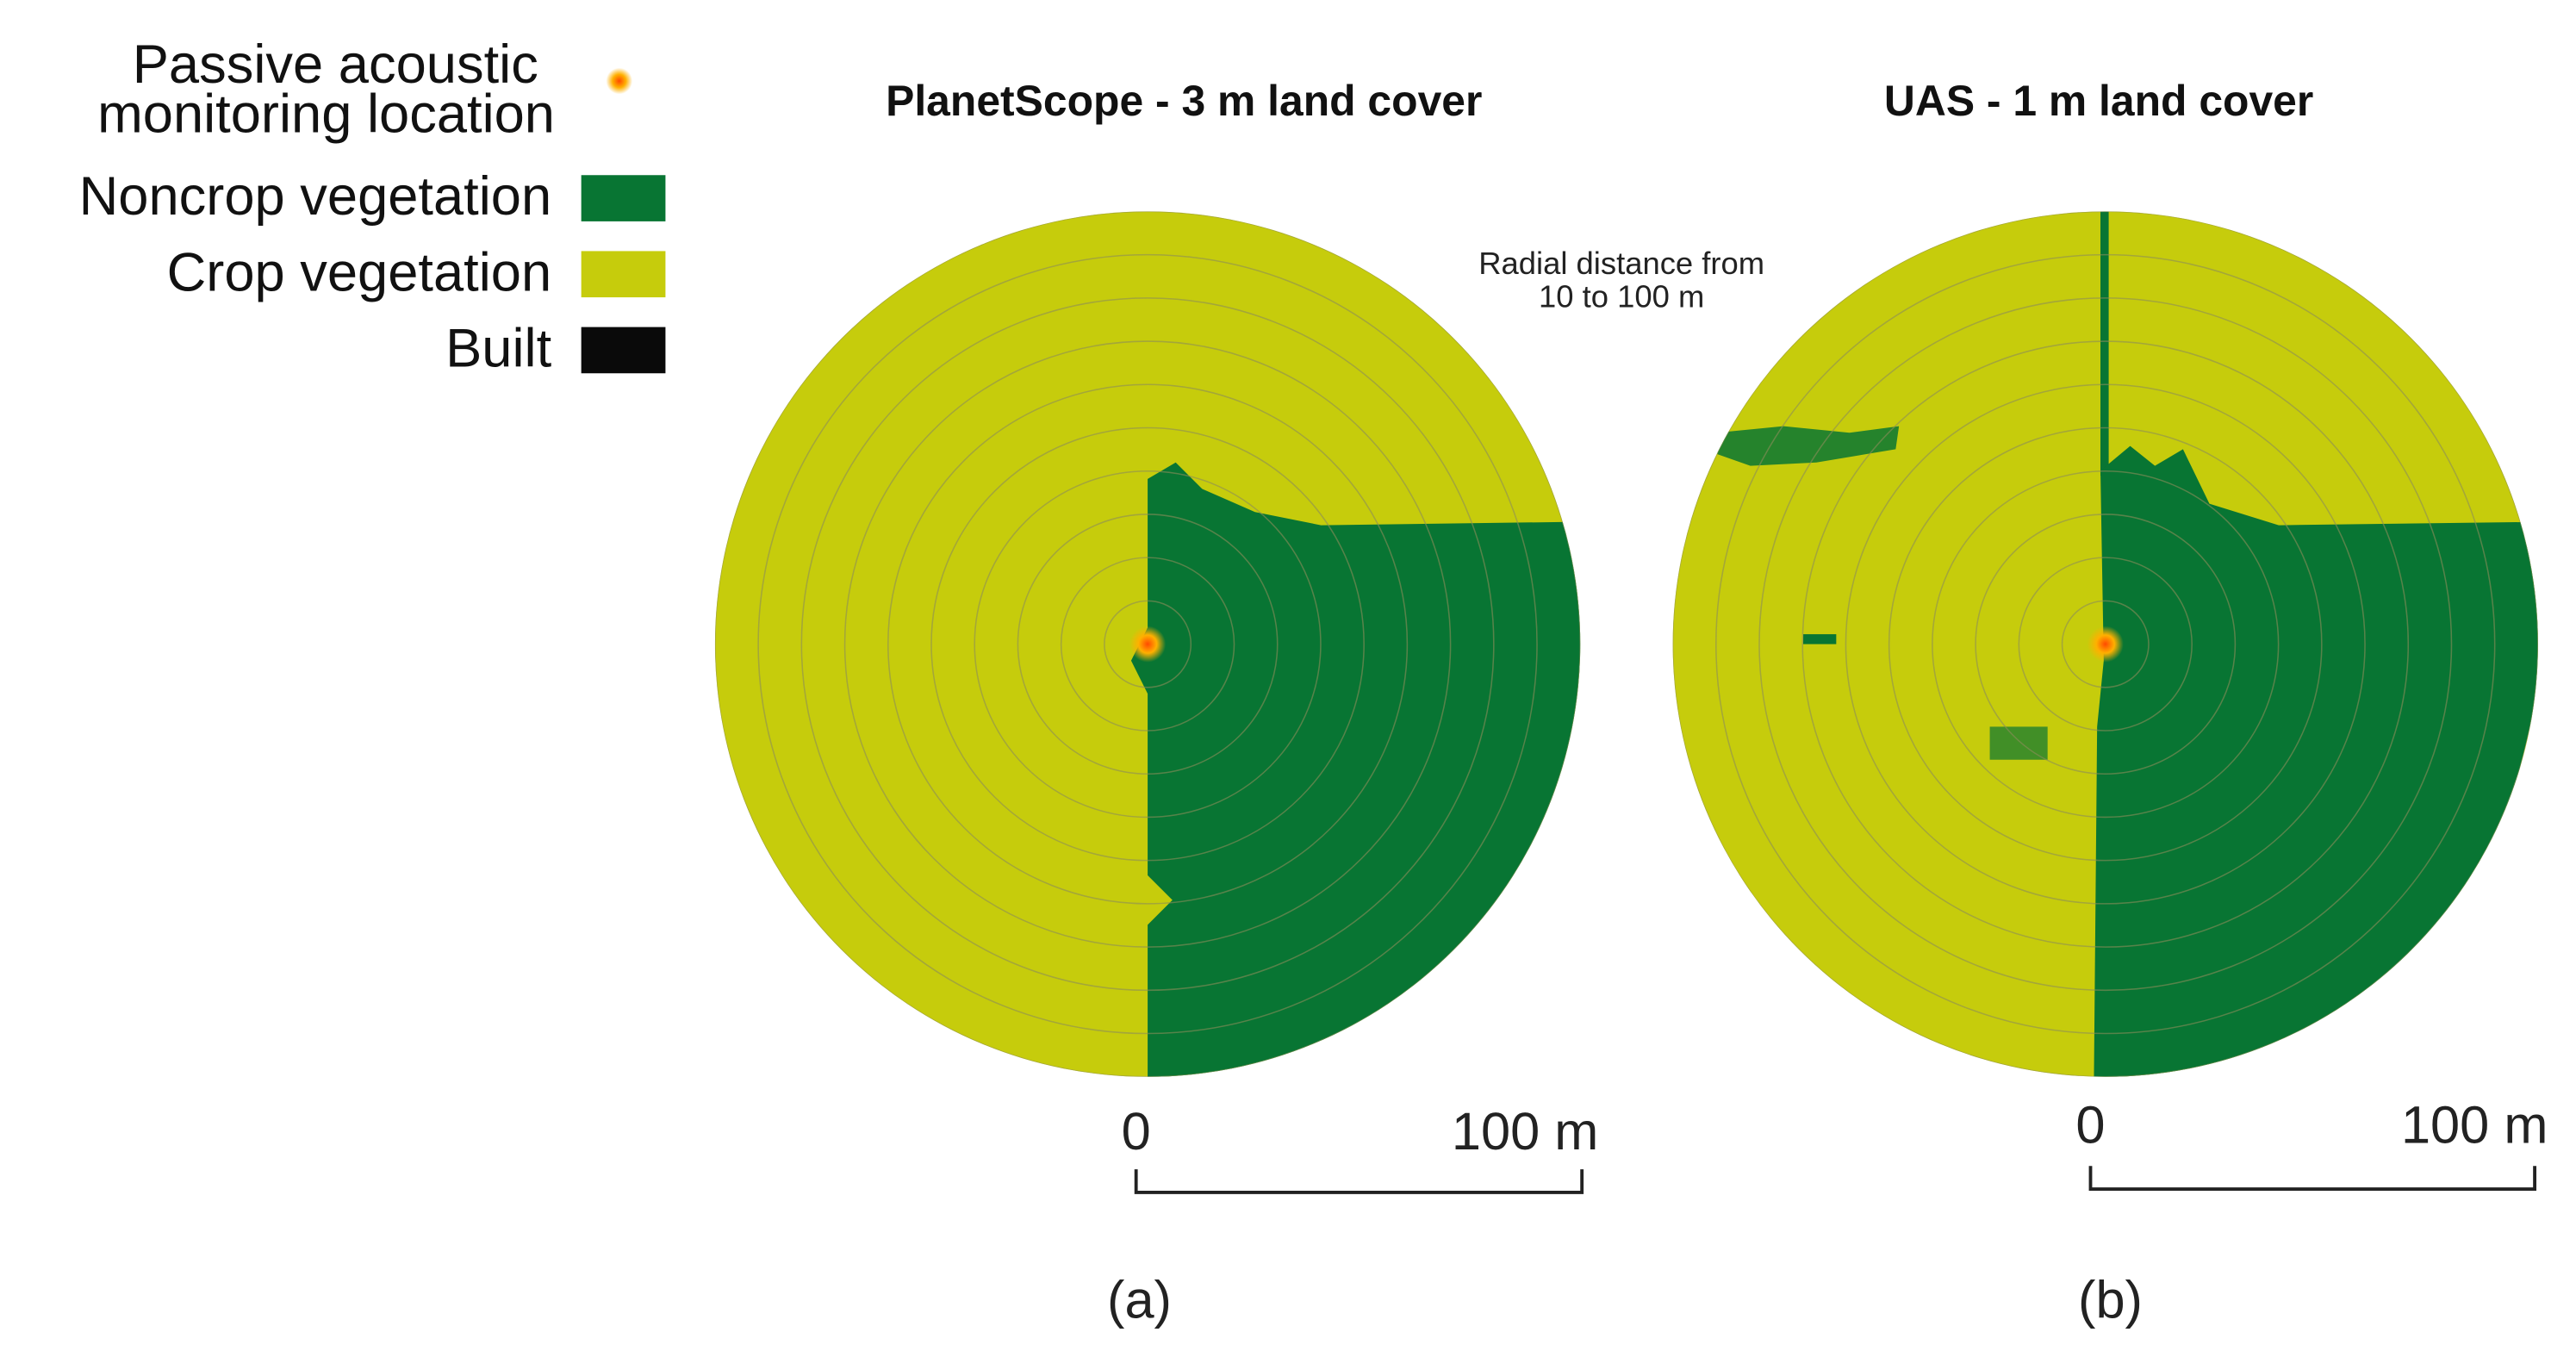 Image resolution: width=2576 pixels, height=1351 pixels. Describe the element at coordinates (1184, 101) in the screenshot. I see `panel-title: PlanetScope - 3 m land cover` at that location.